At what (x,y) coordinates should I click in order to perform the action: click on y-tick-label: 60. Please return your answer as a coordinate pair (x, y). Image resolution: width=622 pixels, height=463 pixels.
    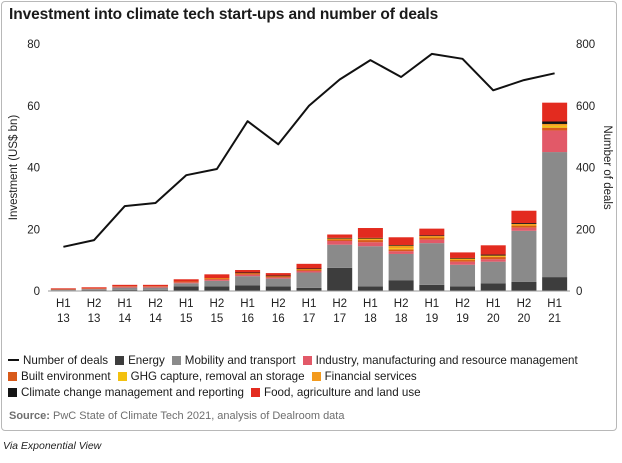
    Looking at the image, I should click on (33, 107).